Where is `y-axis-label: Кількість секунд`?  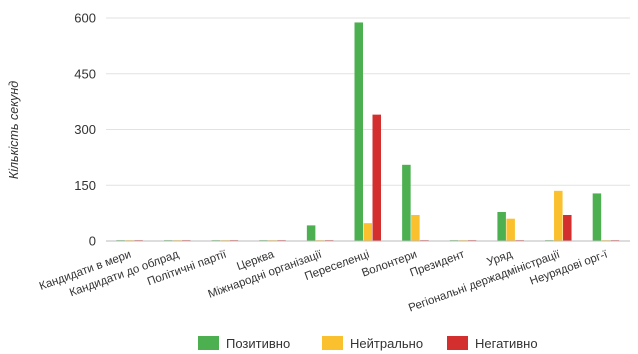 y-axis-label: Кількість секунд is located at coordinates (14, 130).